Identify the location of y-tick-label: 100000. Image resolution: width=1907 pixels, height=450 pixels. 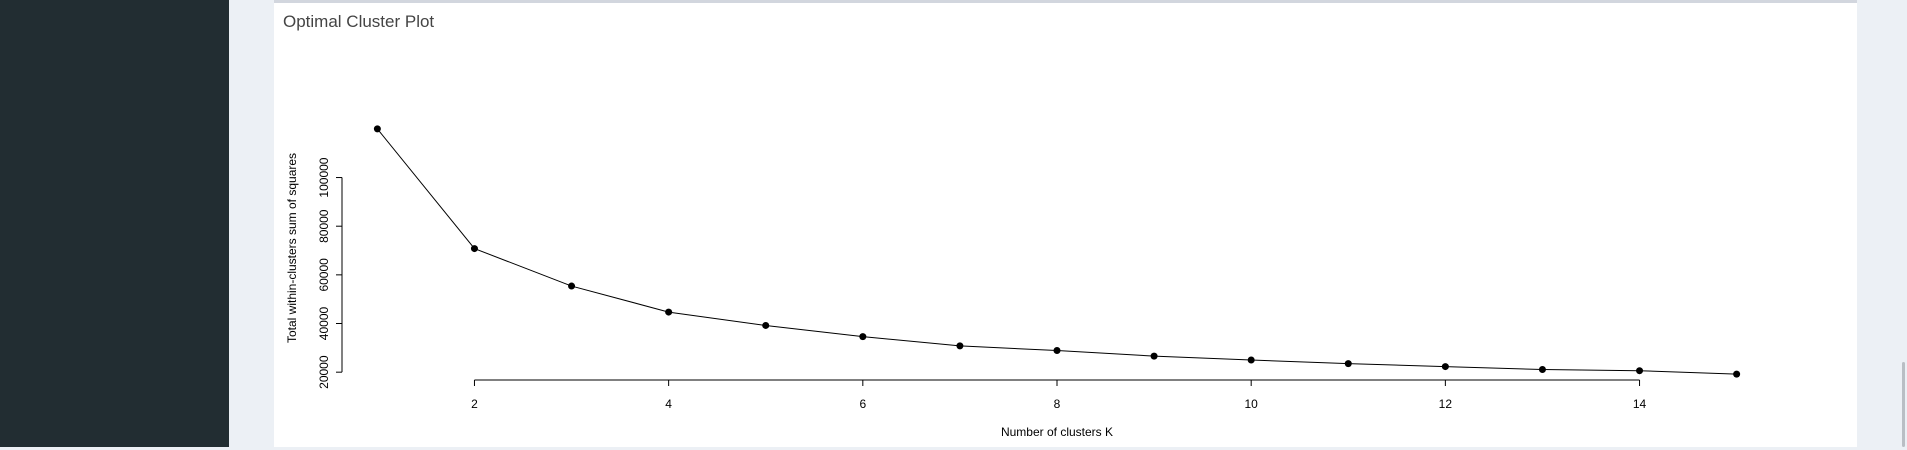
(324, 177).